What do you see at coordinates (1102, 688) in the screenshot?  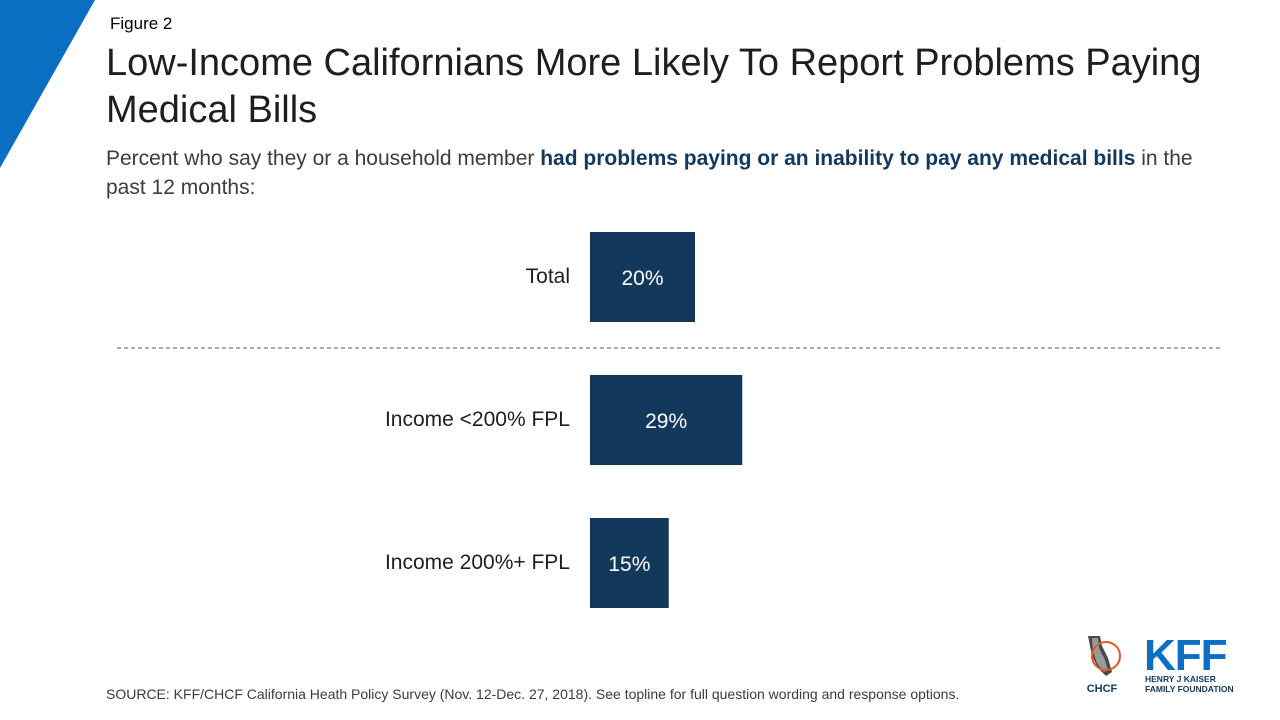 I see `chcf-logo-text: CHCF` at bounding box center [1102, 688].